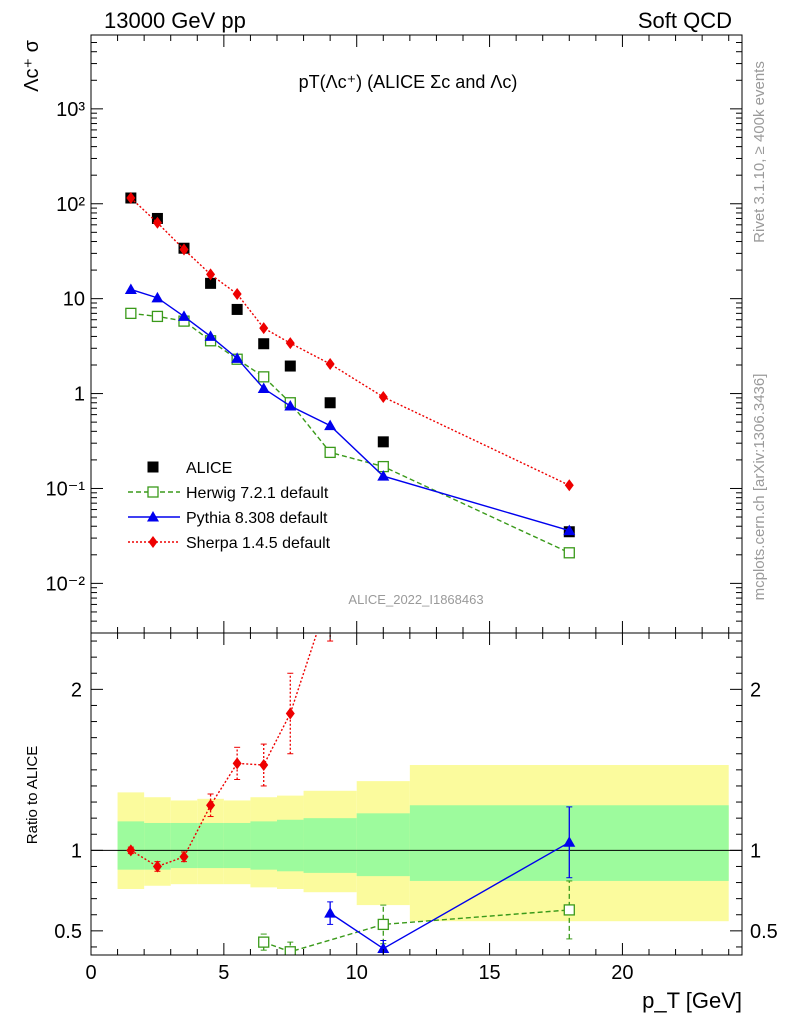  Describe the element at coordinates (415, 599) in the screenshot. I see `analysis-id-label: ALICE_2022_I1868463` at that location.